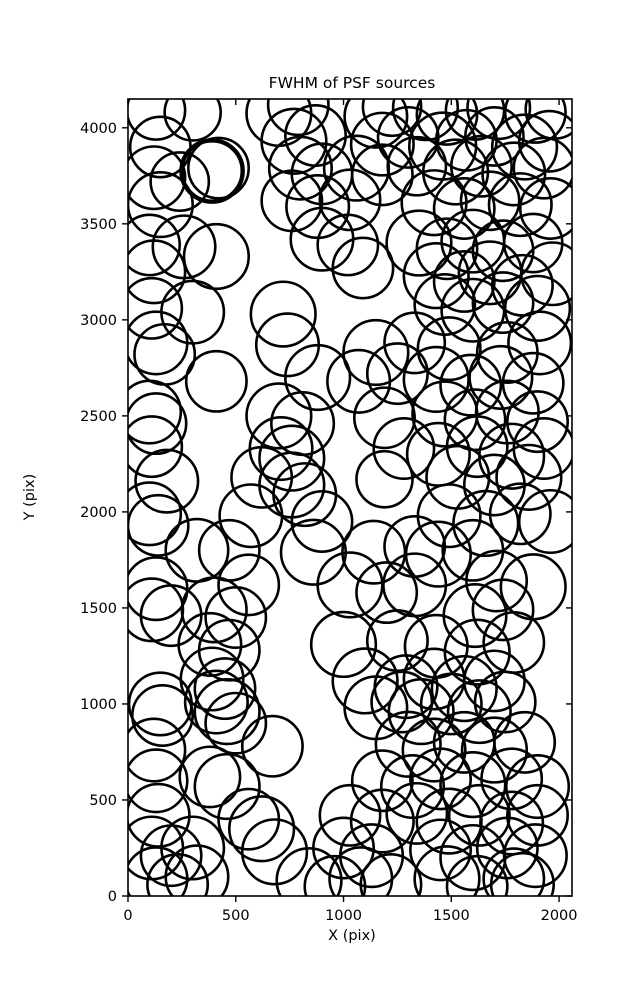 This screenshot has width=637, height=1000. What do you see at coordinates (103, 801) in the screenshot?
I see `y-tick-label: 500` at bounding box center [103, 801].